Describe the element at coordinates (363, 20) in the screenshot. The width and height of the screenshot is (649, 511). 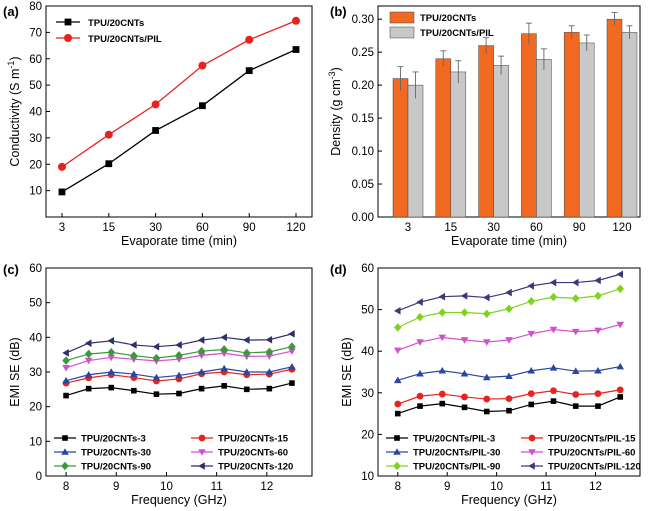
I see `y-tick-label: 0.30` at that location.